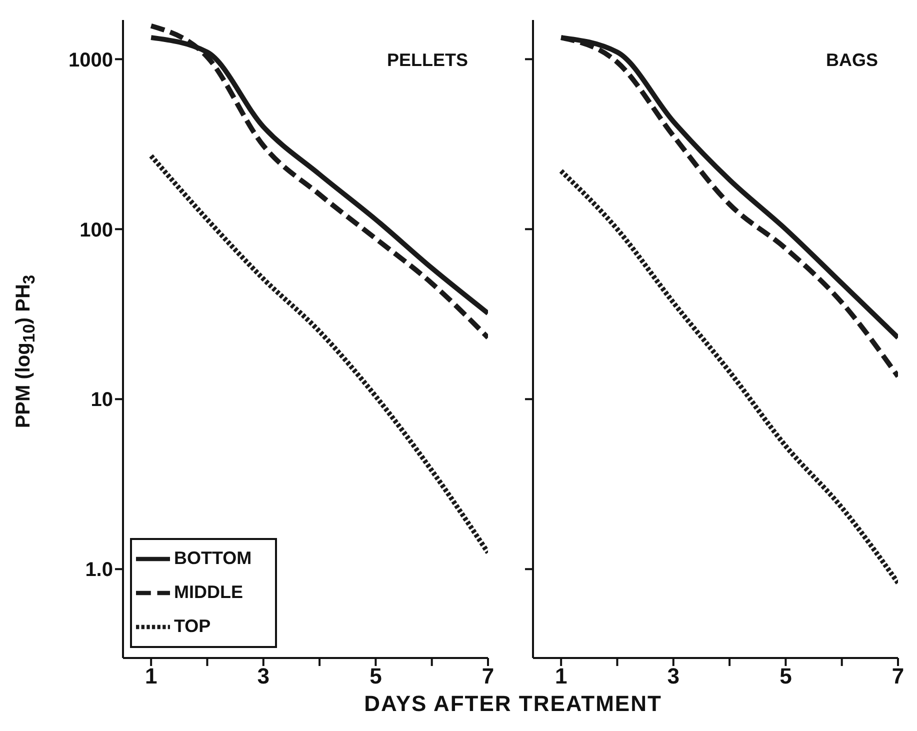 This screenshot has width=917, height=731. I want to click on x-axis-title: DAYS AFTER TREATMENT, so click(513, 704).